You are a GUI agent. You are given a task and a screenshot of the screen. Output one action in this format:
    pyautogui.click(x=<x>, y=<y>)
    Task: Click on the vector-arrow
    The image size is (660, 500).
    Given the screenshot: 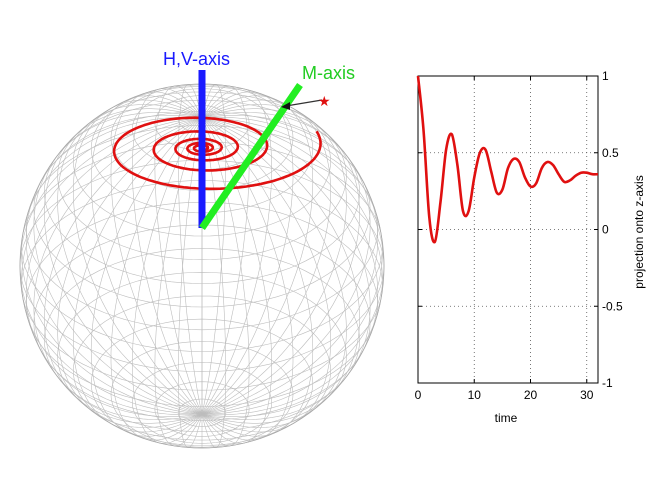 What is the action you would take?
    pyautogui.click(x=302, y=104)
    